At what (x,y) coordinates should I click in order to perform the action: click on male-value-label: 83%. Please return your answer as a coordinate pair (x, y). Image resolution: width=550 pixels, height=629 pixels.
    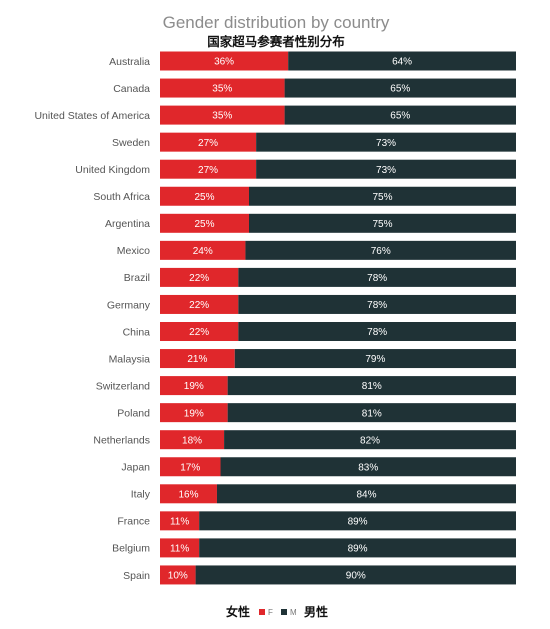
    Looking at the image, I should click on (368, 467).